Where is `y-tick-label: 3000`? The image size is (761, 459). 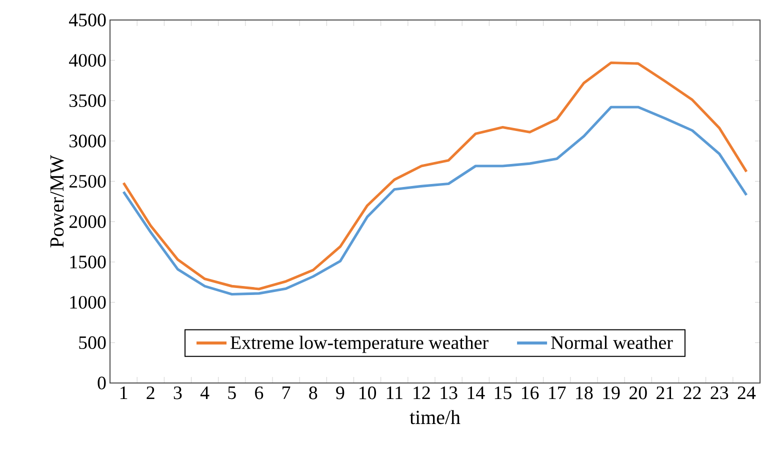 y-tick-label: 3000 is located at coordinates (88, 141).